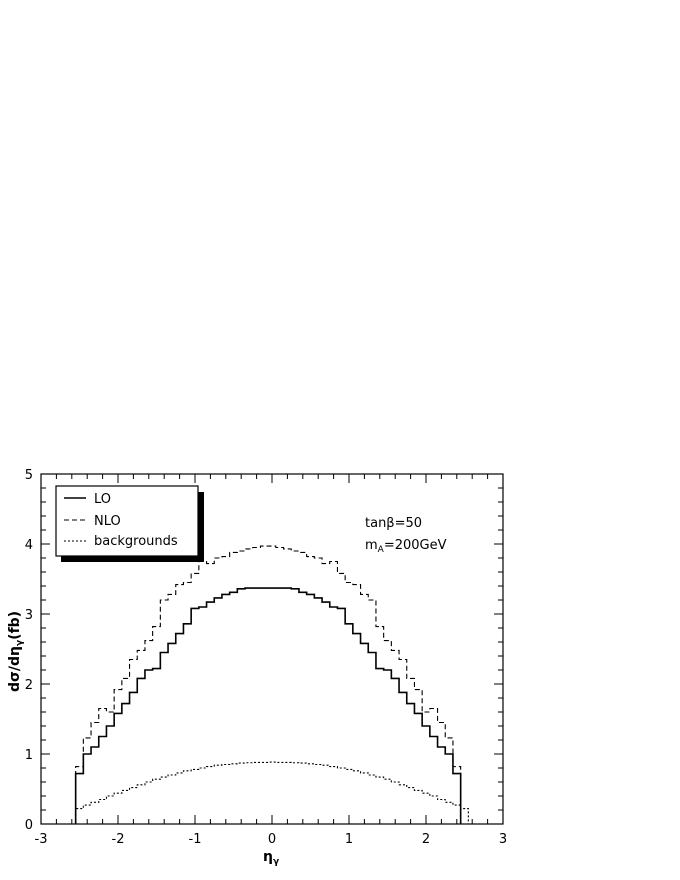 The height and width of the screenshot is (880, 680). I want to click on y-tick-label: 3, so click(29, 615).